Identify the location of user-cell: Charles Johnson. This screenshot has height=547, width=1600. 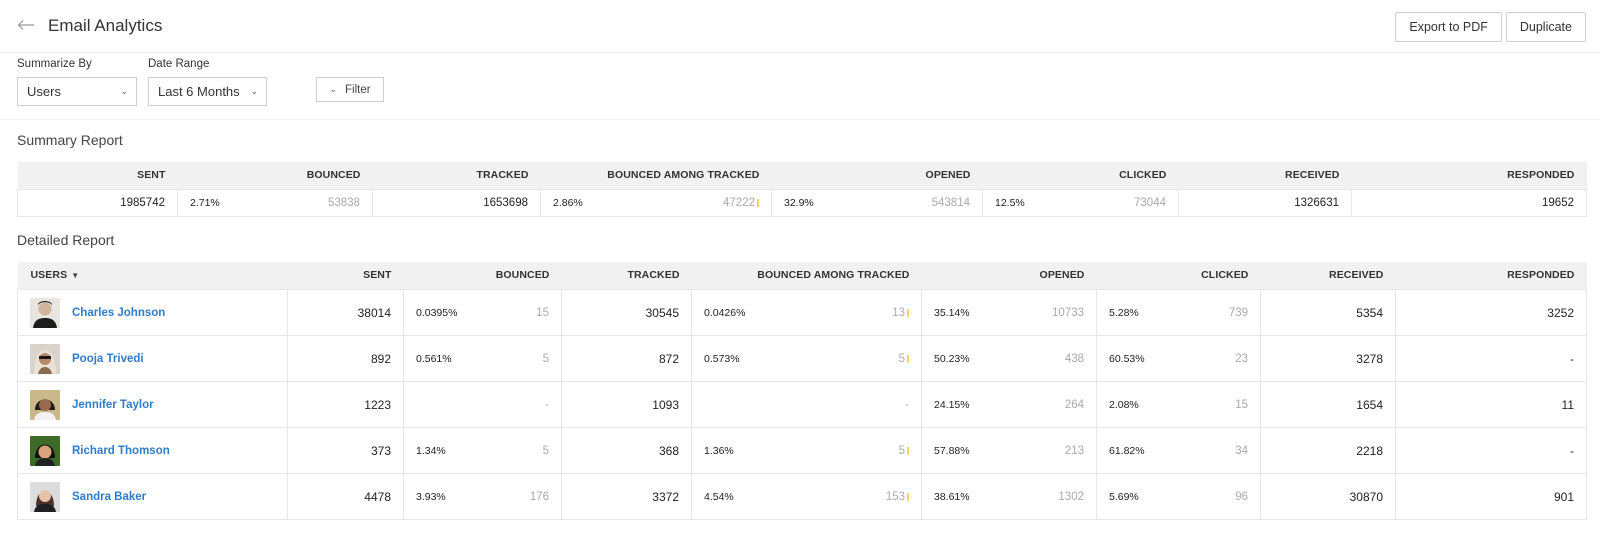
(152, 312).